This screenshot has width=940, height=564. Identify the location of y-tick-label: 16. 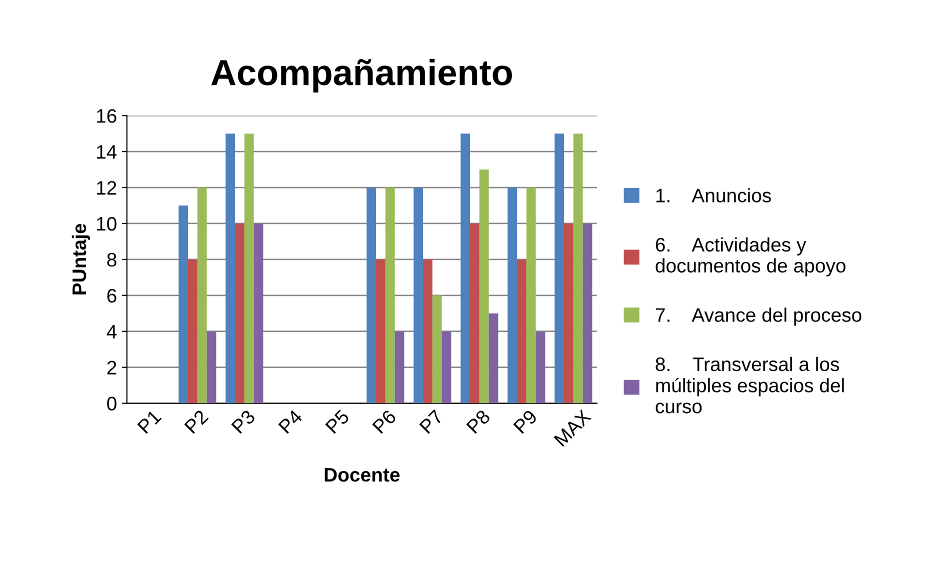
(106, 116).